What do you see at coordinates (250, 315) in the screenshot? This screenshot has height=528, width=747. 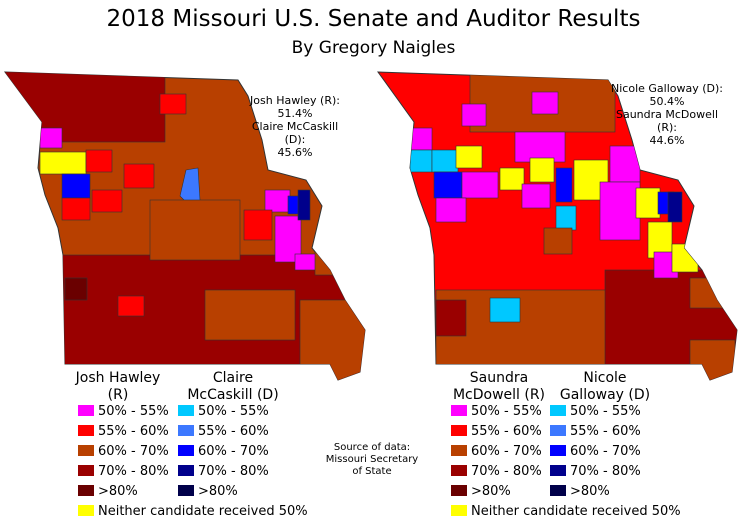 I see `senate-county-orange-mid` at bounding box center [250, 315].